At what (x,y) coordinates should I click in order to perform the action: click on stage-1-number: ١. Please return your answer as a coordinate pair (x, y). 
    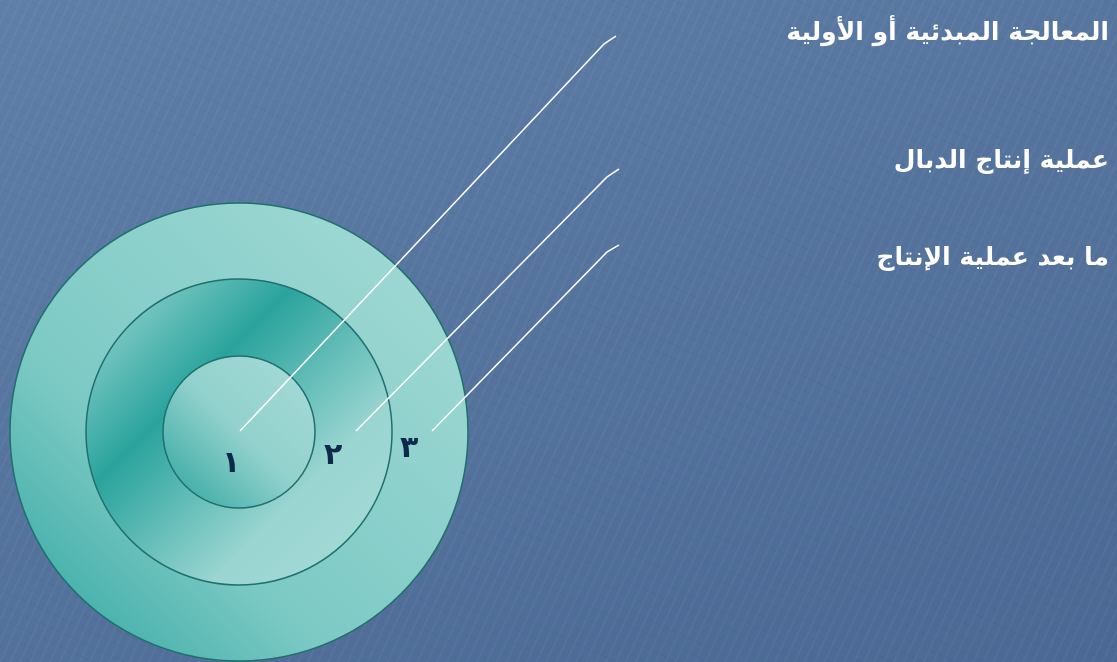
    Looking at the image, I should click on (231, 462).